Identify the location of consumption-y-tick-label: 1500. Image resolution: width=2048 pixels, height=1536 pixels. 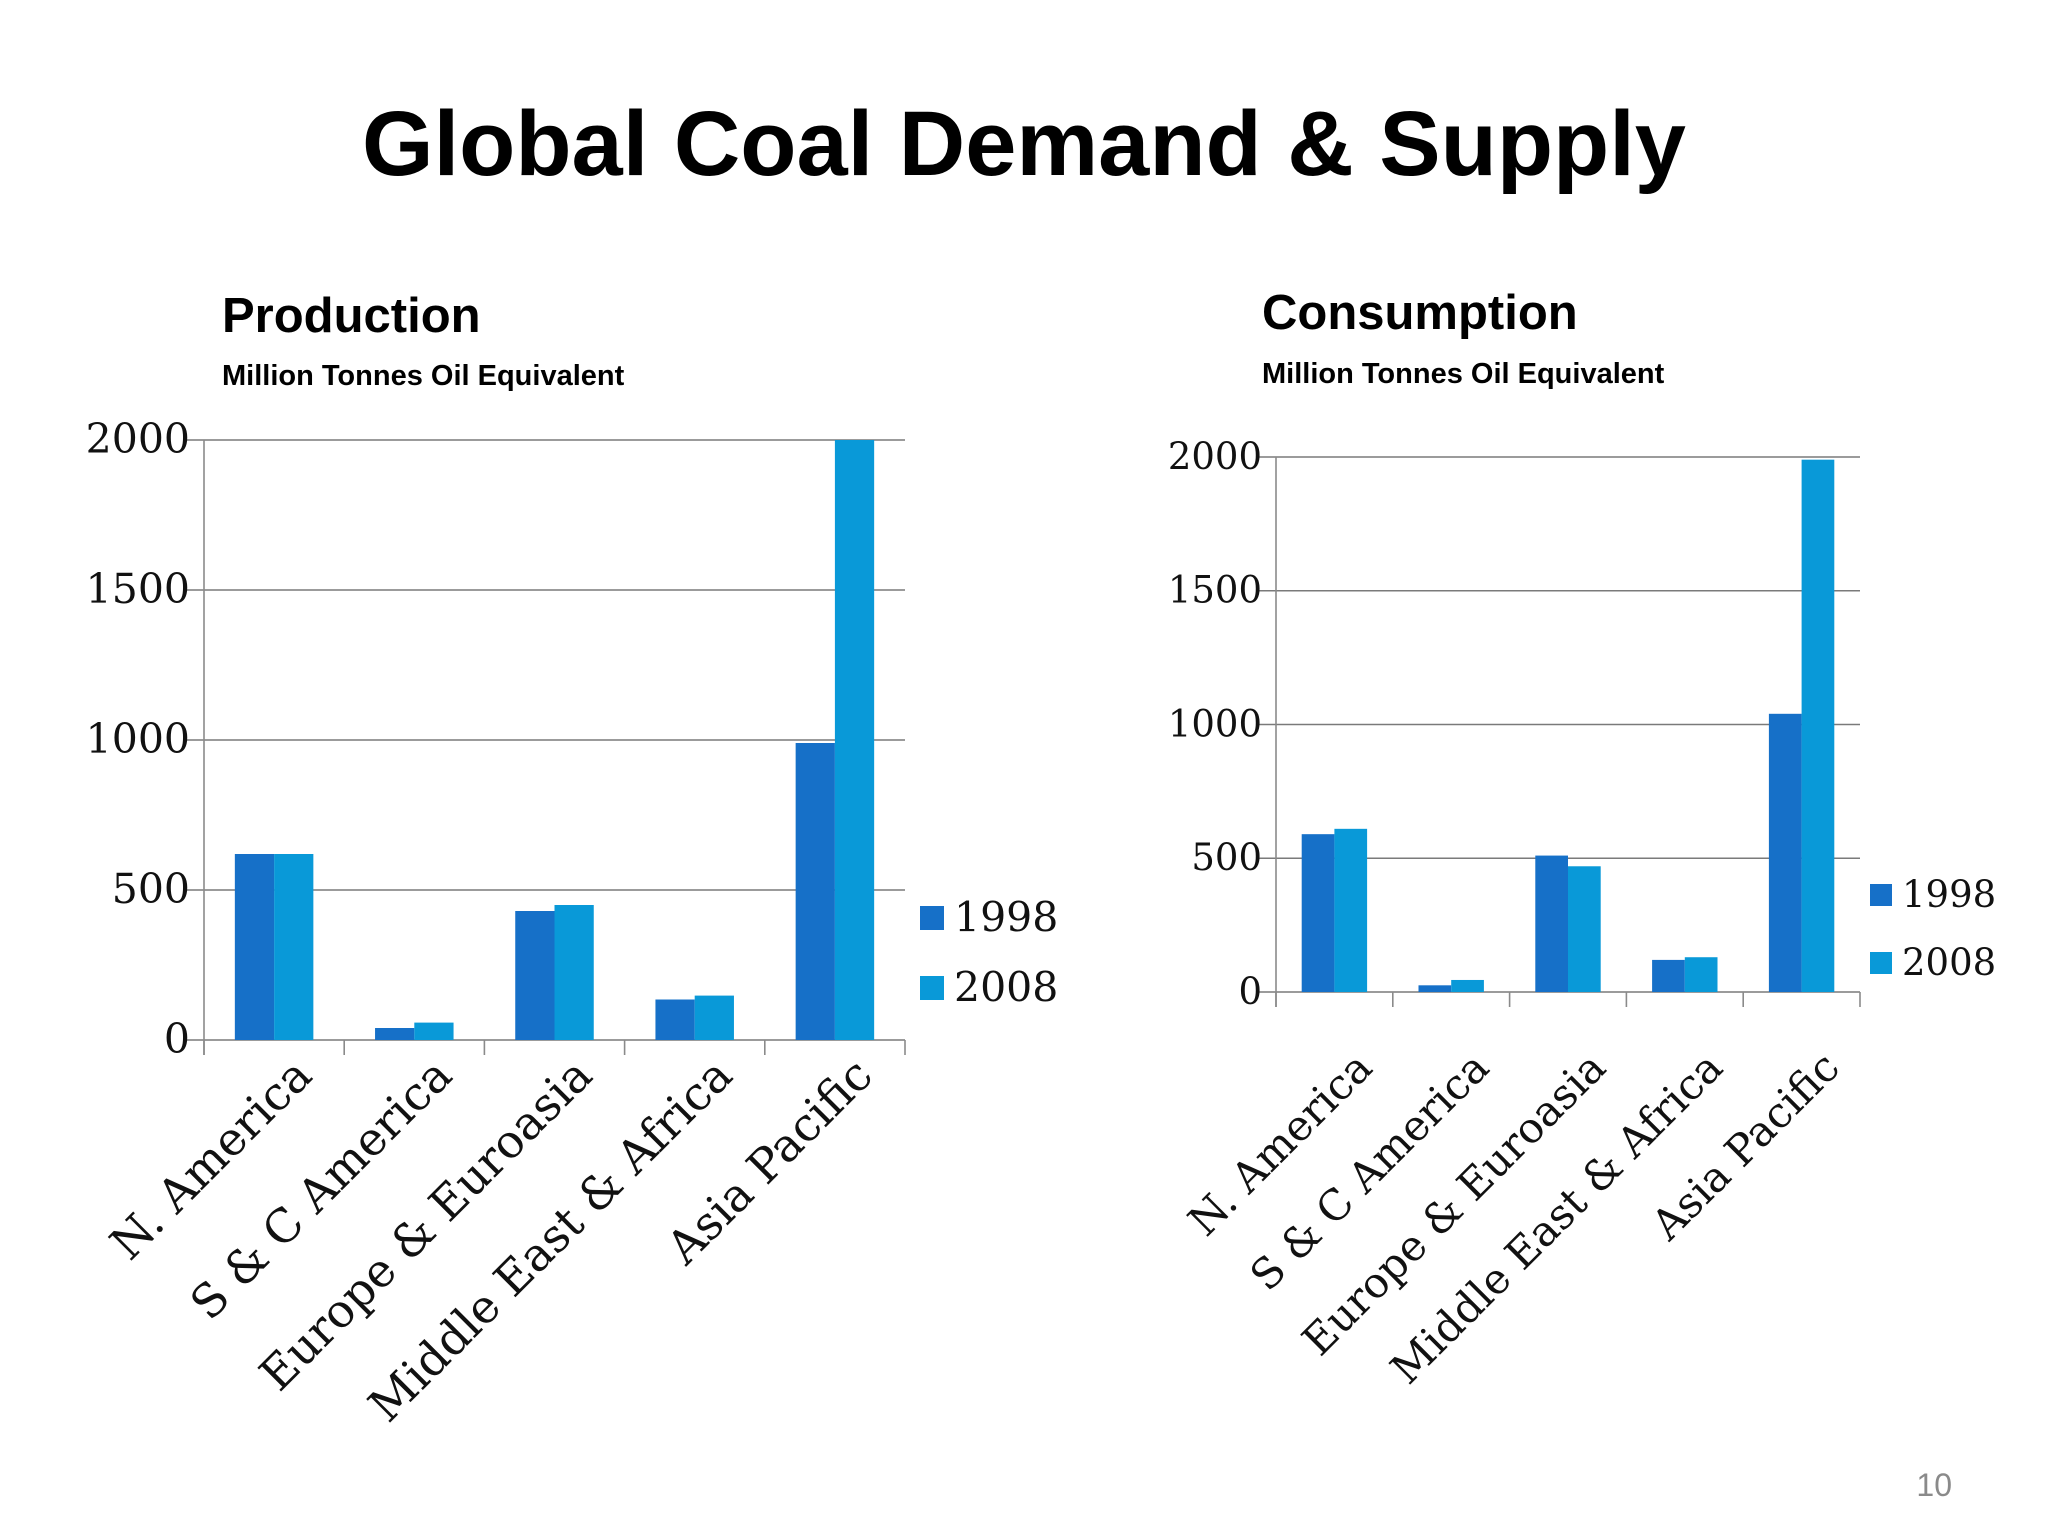
(1215, 590).